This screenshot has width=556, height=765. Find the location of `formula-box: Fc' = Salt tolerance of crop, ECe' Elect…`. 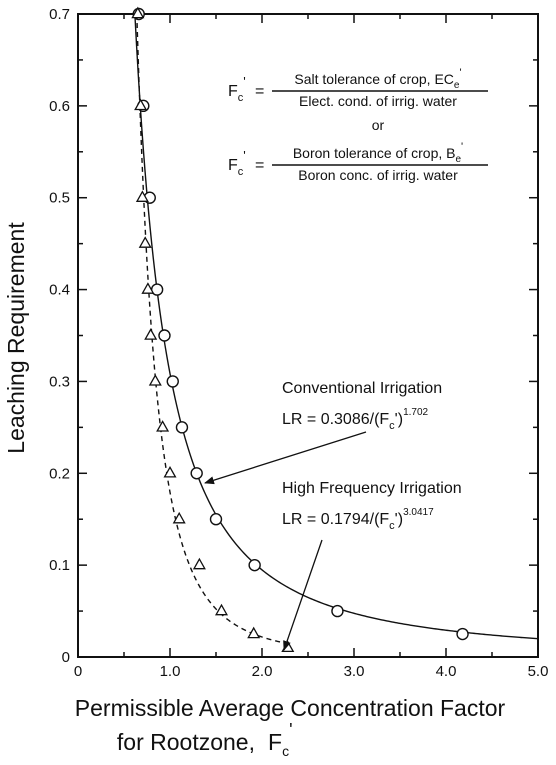

formula-box: Fc' = Salt tolerance of crop, ECe' Elect… is located at coordinates (358, 125).